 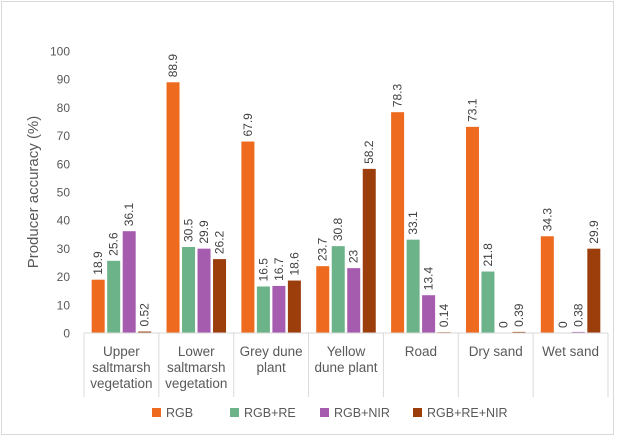 What do you see at coordinates (496, 351) in the screenshot?
I see `x-tick-label: Dry sand` at bounding box center [496, 351].